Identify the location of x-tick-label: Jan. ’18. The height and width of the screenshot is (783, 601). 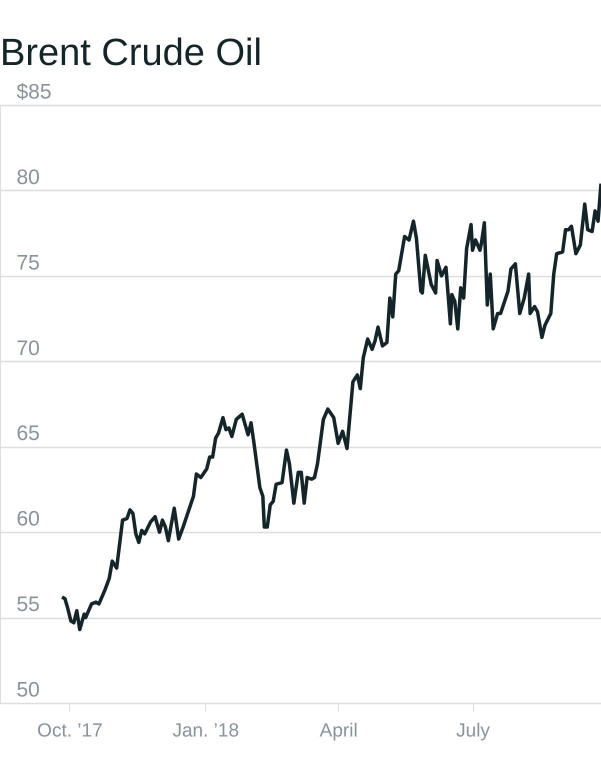
(206, 731).